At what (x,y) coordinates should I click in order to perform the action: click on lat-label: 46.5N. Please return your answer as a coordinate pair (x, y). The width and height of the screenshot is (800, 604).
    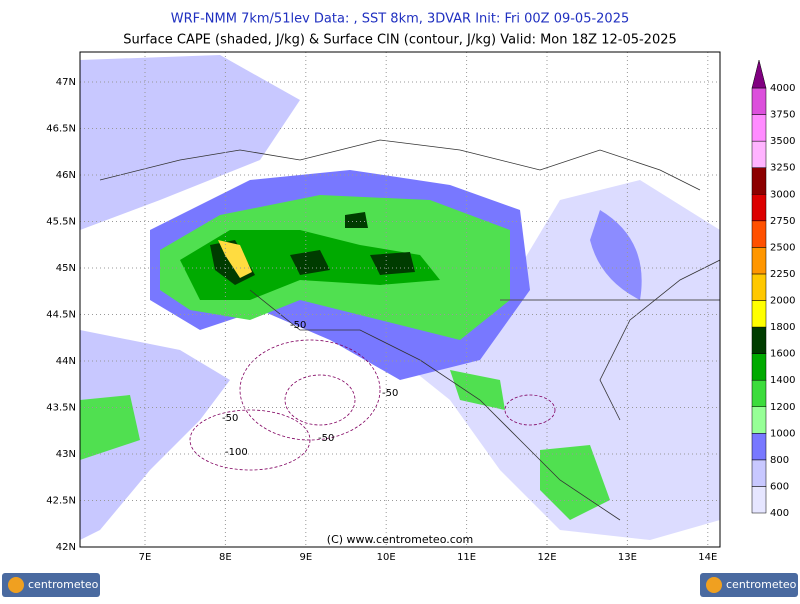
    Looking at the image, I should click on (61, 129).